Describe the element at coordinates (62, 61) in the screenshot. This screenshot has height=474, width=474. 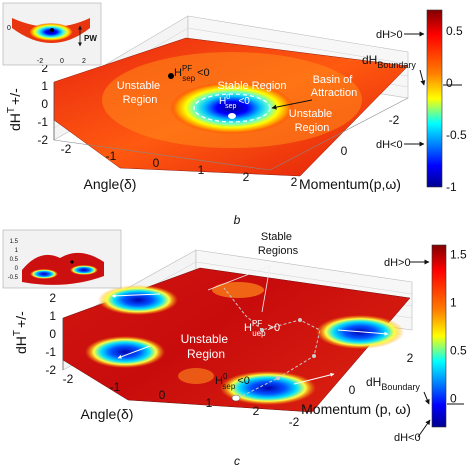
I see `panel-b-inset-tick-2: 0` at that location.